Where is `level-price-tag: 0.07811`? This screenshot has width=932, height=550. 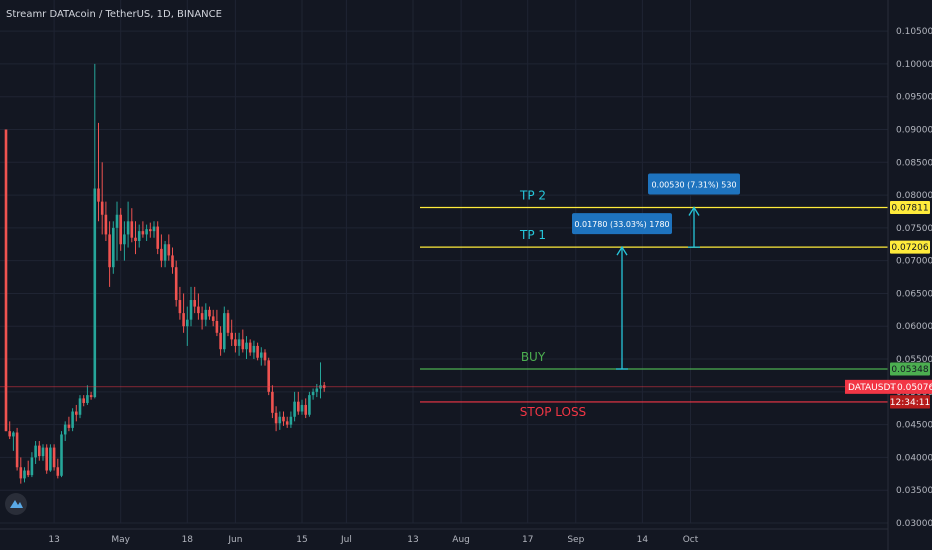
level-price-tag: 0.07811 is located at coordinates (910, 207).